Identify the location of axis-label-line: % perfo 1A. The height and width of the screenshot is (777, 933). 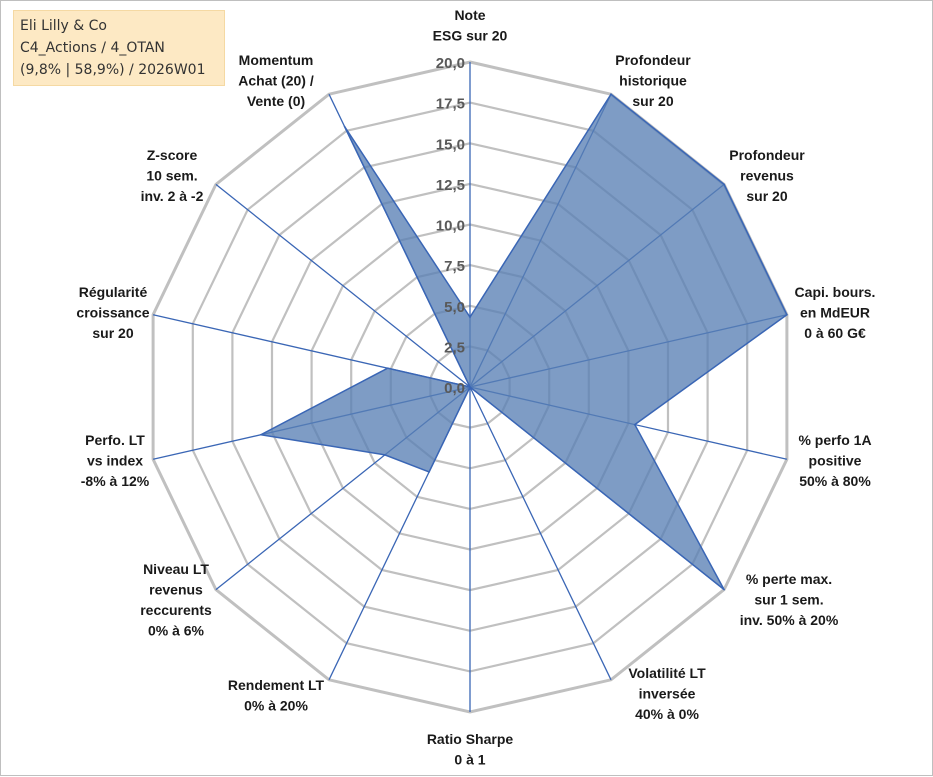
(834, 440).